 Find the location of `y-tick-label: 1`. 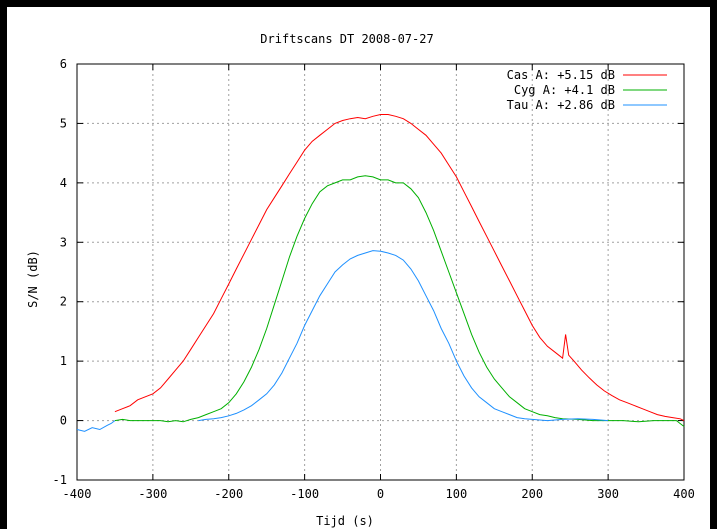

y-tick-label: 1 is located at coordinates (63, 361).